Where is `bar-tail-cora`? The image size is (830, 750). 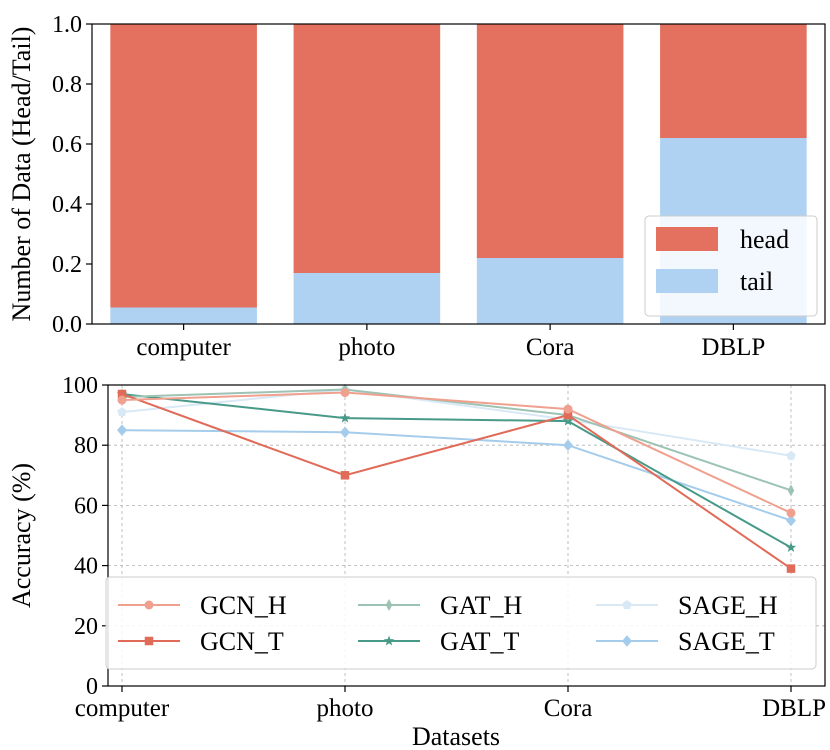 bar-tail-cora is located at coordinates (550, 291).